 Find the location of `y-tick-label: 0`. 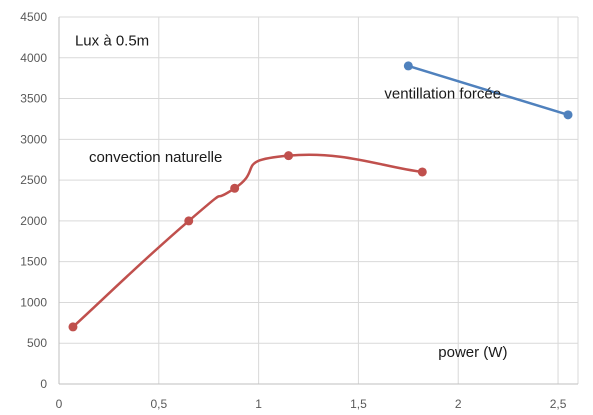

y-tick-label: 0 is located at coordinates (43, 384).